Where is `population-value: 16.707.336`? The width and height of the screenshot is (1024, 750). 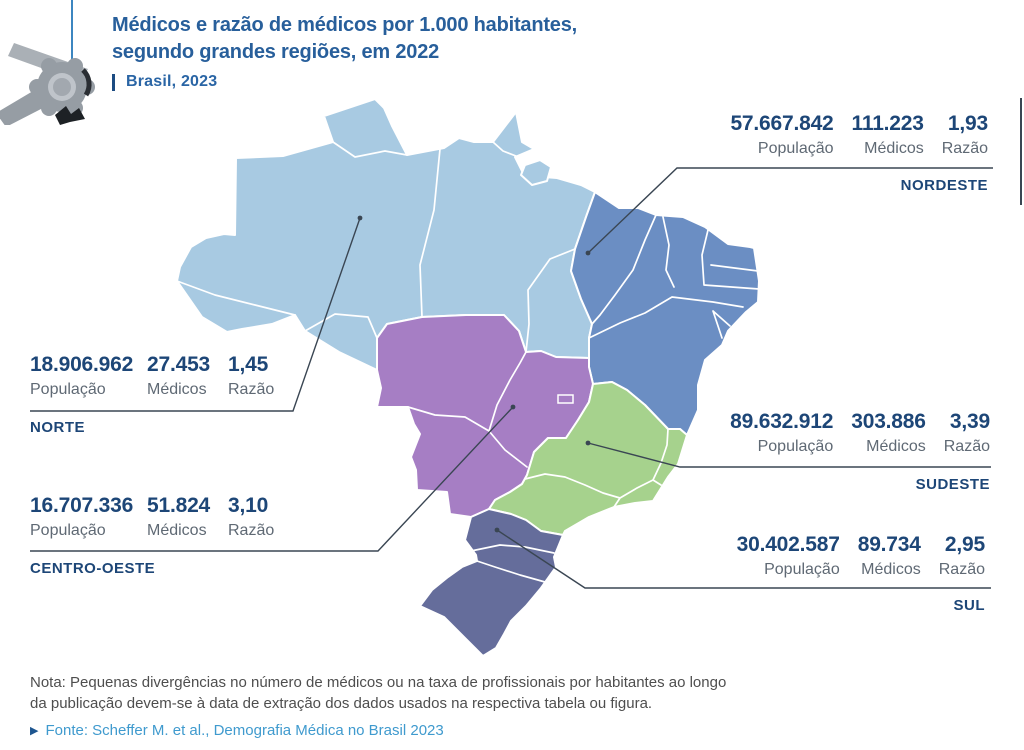 population-value: 16.707.336 is located at coordinates (82, 505).